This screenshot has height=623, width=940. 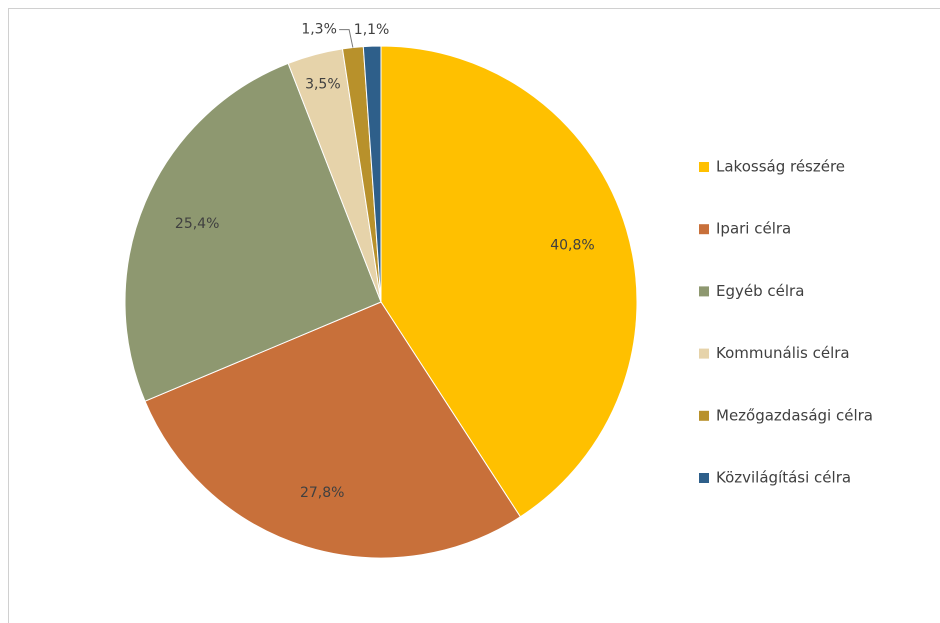 What do you see at coordinates (783, 478) in the screenshot?
I see `legend-label: Közvilágítási célra` at bounding box center [783, 478].